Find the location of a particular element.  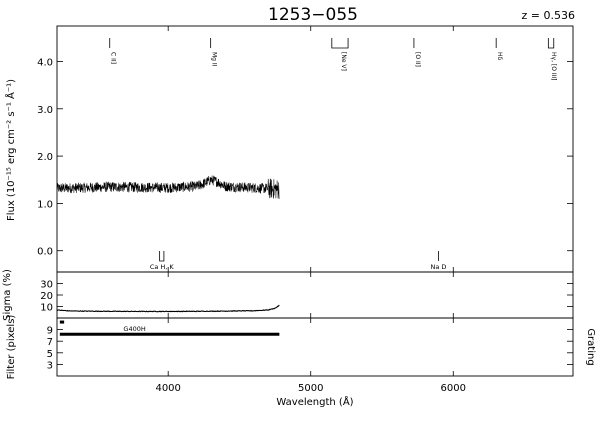

sigma-series is located at coordinates (168, 308).